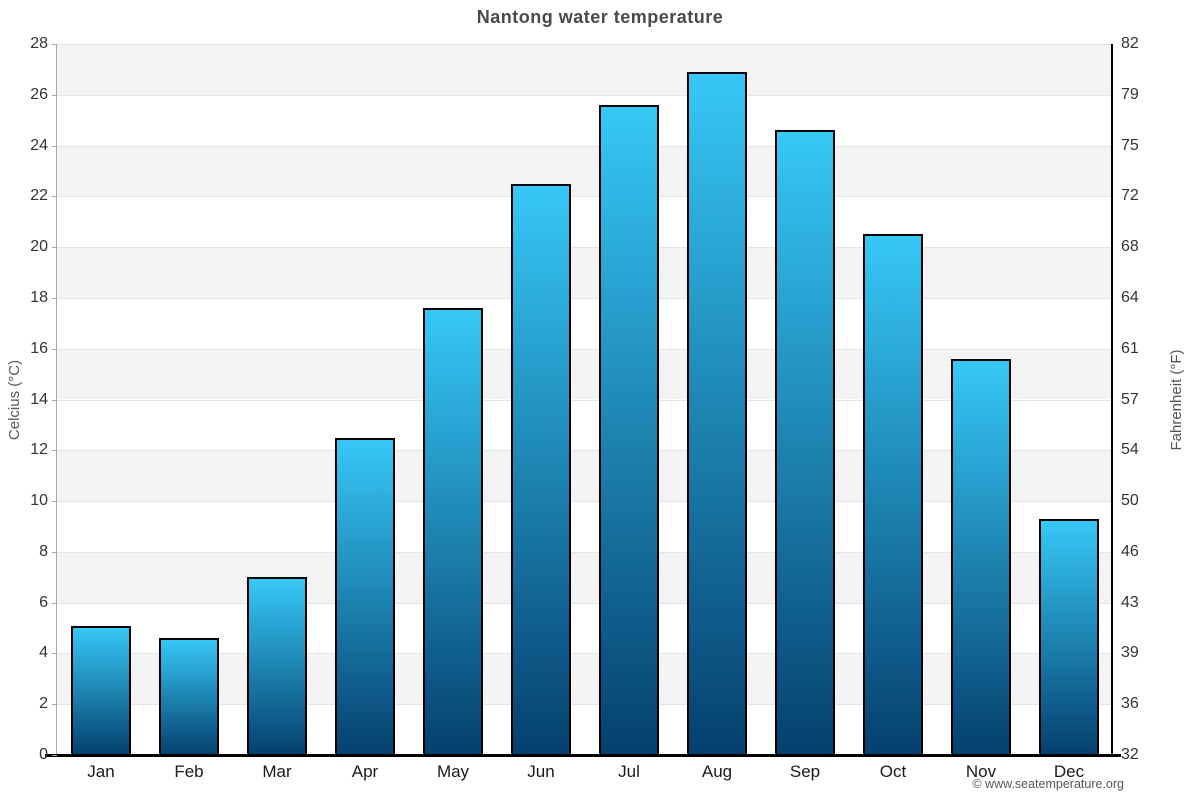  Describe the element at coordinates (39, 501) in the screenshot. I see `ytick-celsius-10: 10` at that location.